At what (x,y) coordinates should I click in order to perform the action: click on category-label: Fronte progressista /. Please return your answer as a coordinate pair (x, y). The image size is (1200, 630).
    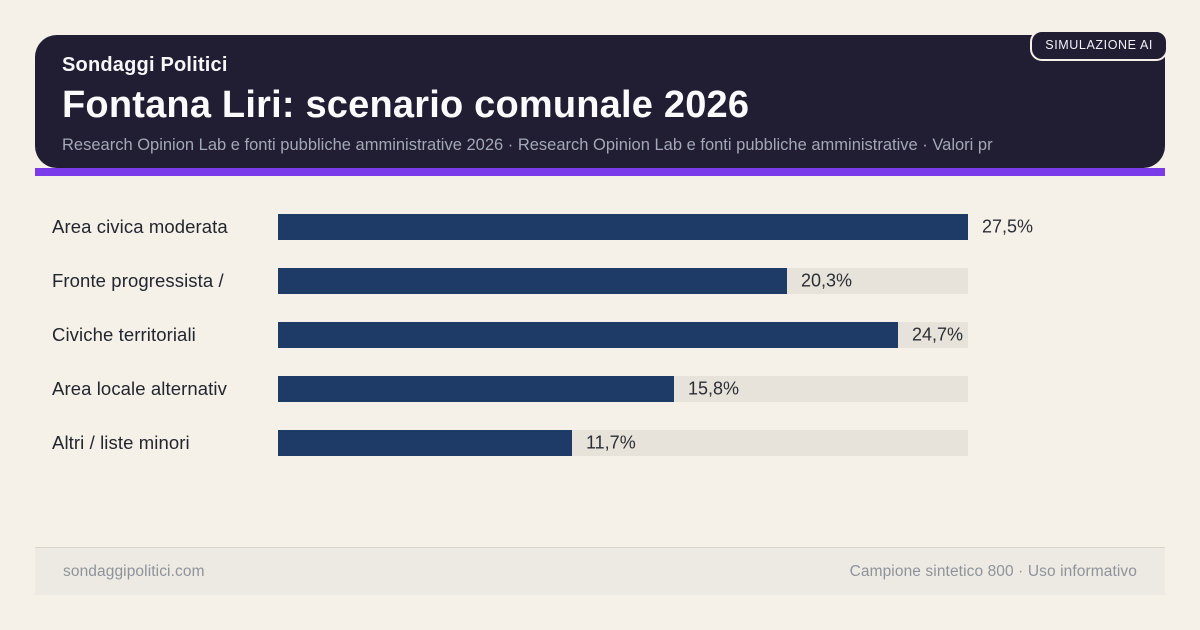
    Looking at the image, I should click on (138, 280).